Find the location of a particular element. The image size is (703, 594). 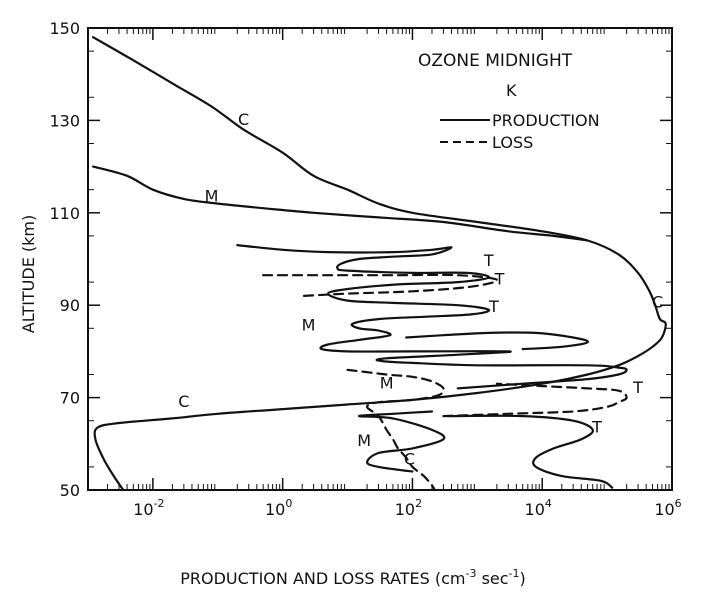

x-tick-label: 10⁻² is located at coordinates (148, 508).